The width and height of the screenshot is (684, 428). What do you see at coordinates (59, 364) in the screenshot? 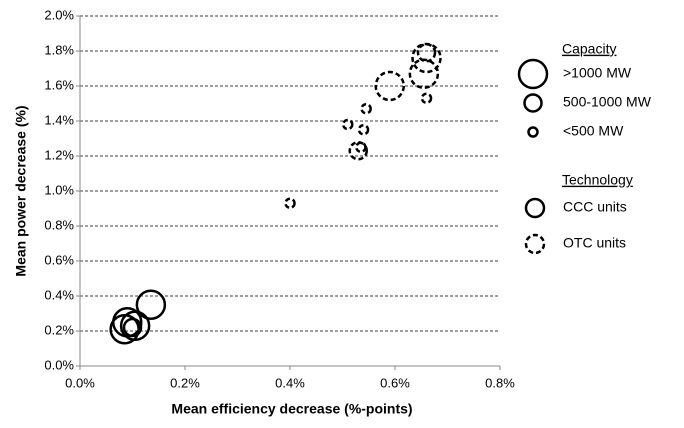
I see `y-tick-label: 0.0%` at bounding box center [59, 364].